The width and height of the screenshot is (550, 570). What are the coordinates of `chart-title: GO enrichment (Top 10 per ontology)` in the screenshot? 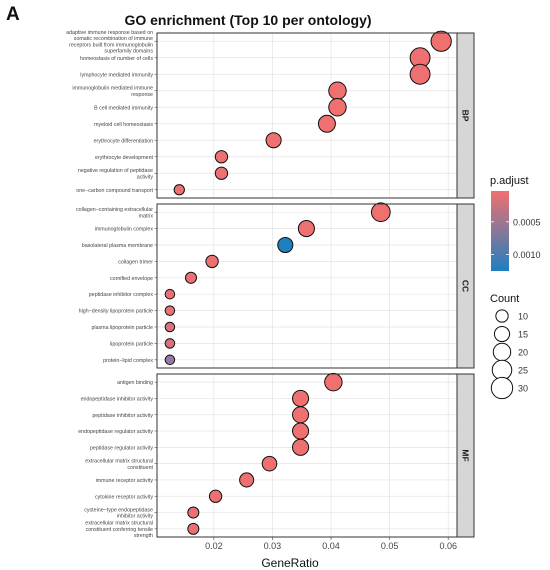 It's located at (247, 20).